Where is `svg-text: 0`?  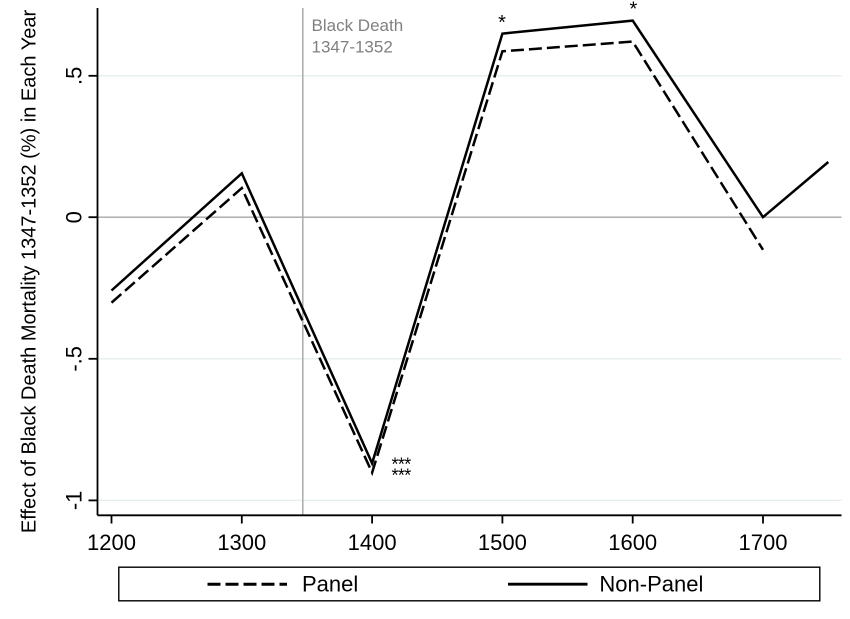 svg-text: 0 is located at coordinates (74, 217).